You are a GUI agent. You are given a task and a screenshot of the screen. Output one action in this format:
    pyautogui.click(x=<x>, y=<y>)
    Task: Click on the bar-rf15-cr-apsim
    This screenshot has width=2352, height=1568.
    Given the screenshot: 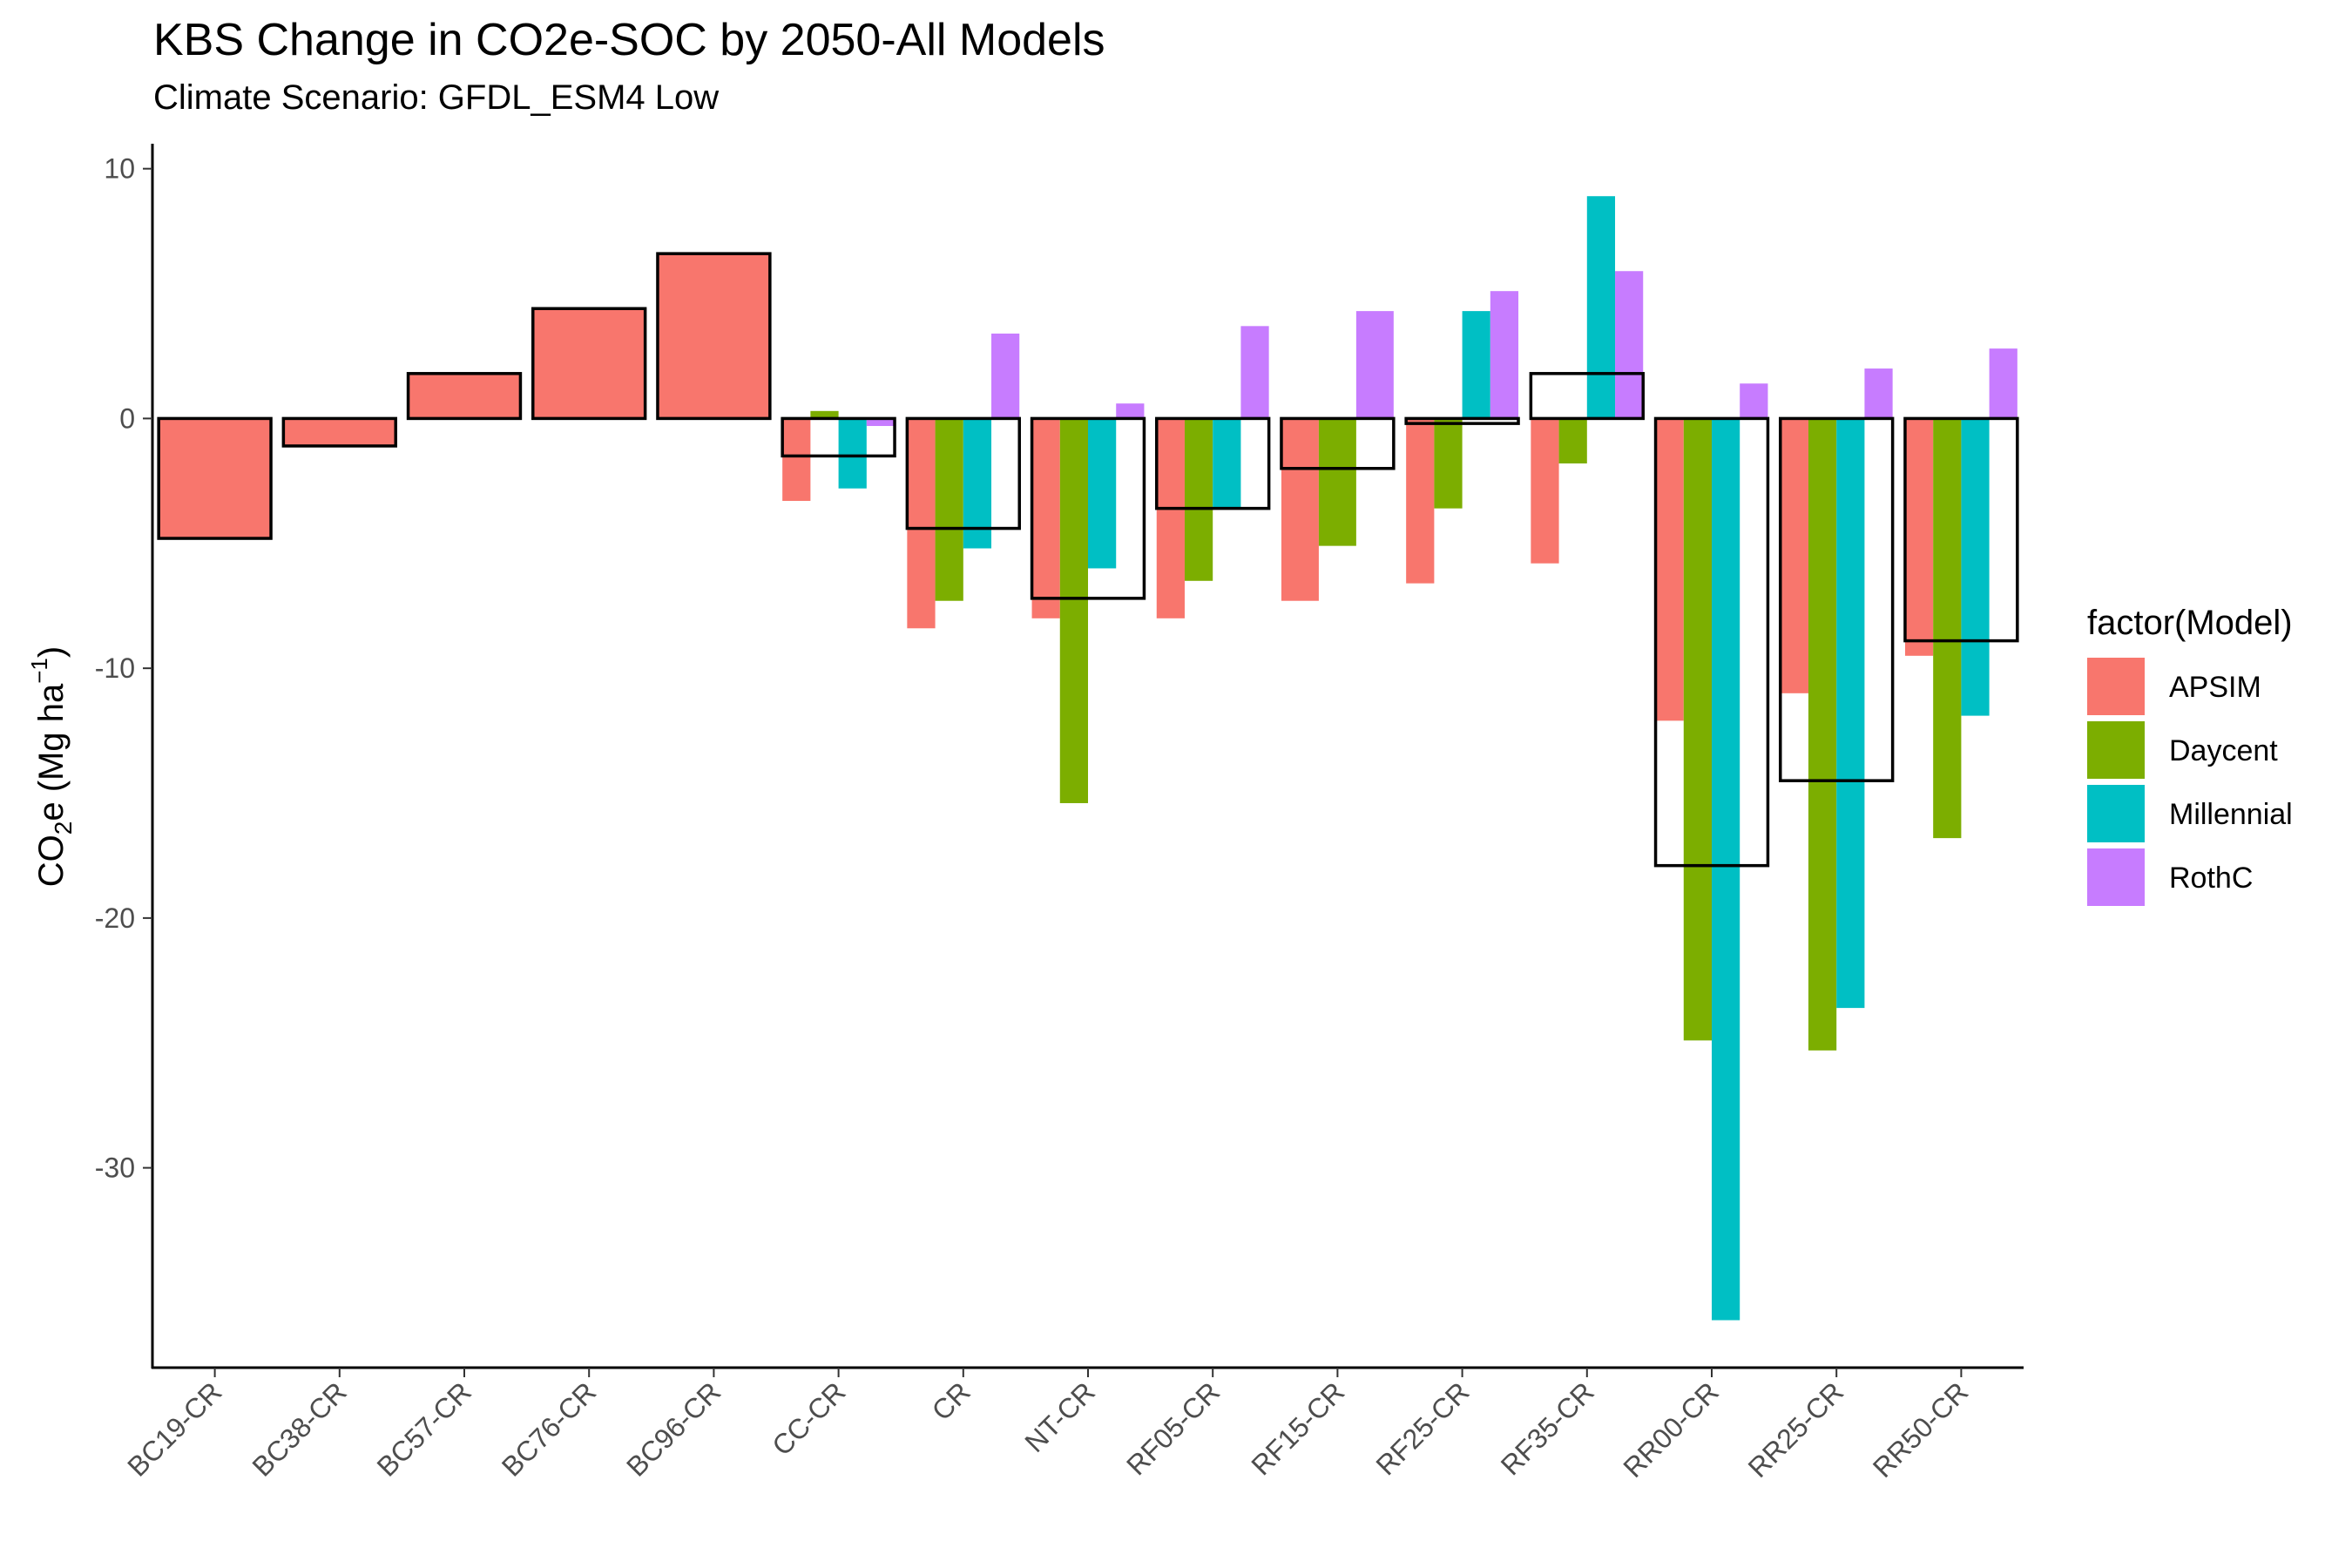 What is the action you would take?
    pyautogui.click(x=1300, y=510)
    